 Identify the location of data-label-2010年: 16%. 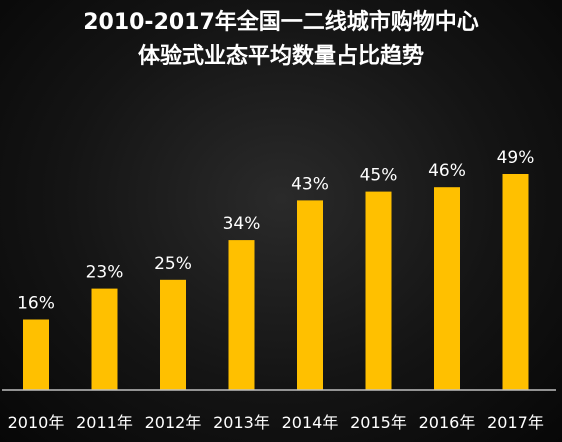
(36, 304).